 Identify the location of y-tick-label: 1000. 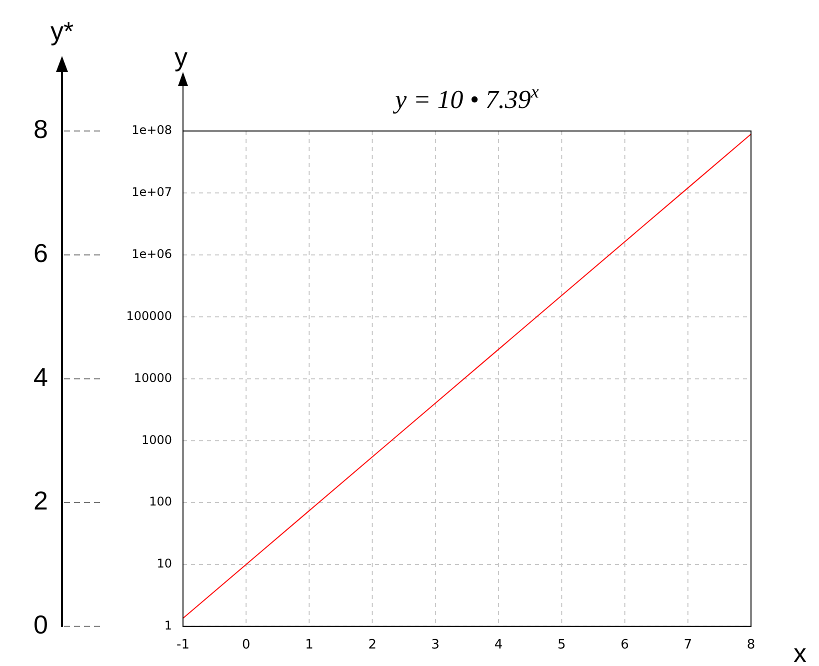
(156, 439).